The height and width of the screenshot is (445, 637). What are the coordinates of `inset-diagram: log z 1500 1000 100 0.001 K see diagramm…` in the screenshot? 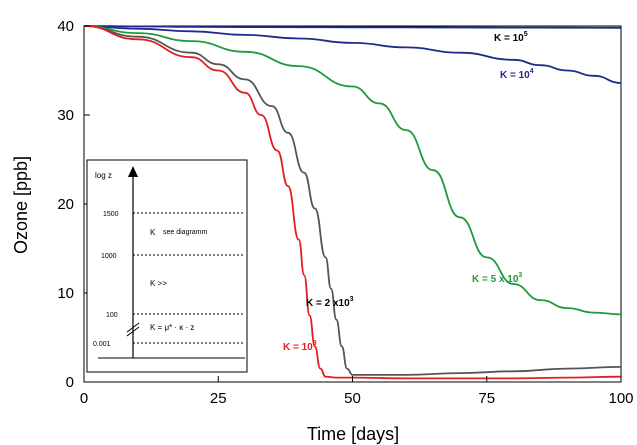 It's located at (167, 266).